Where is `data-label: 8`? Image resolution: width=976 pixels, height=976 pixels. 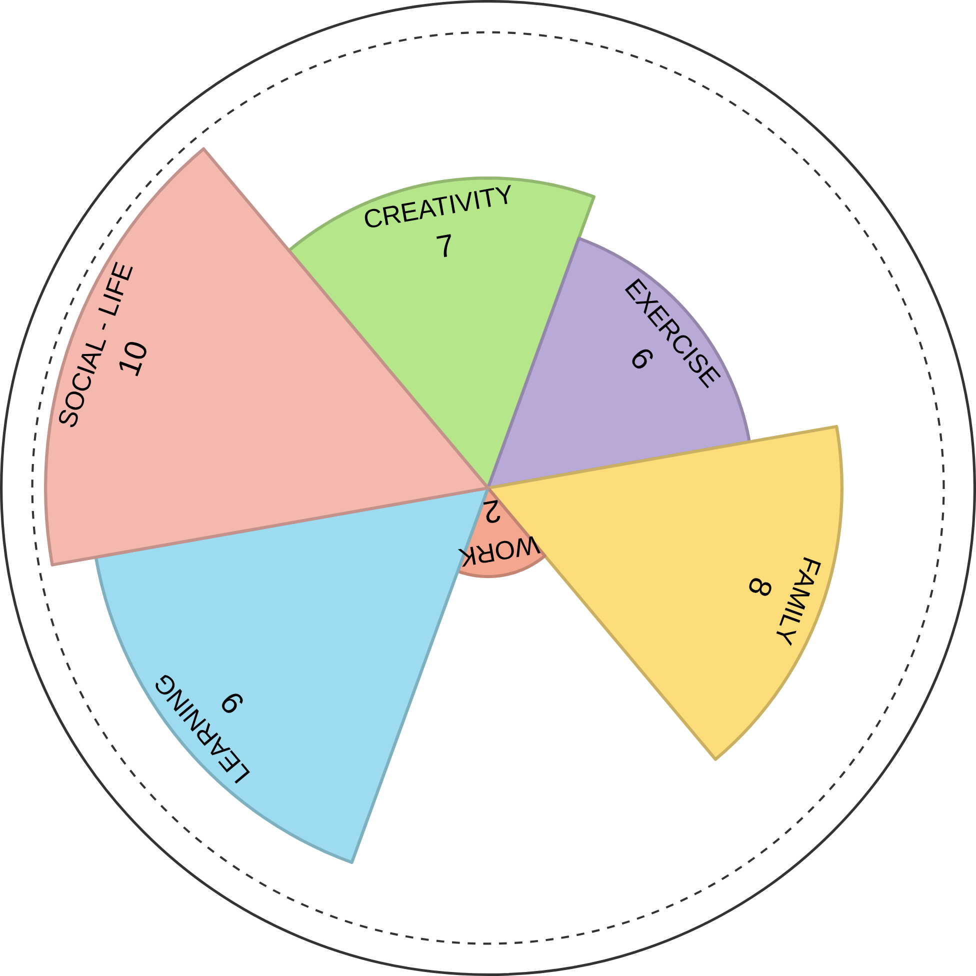 data-label: 8 is located at coordinates (760, 587).